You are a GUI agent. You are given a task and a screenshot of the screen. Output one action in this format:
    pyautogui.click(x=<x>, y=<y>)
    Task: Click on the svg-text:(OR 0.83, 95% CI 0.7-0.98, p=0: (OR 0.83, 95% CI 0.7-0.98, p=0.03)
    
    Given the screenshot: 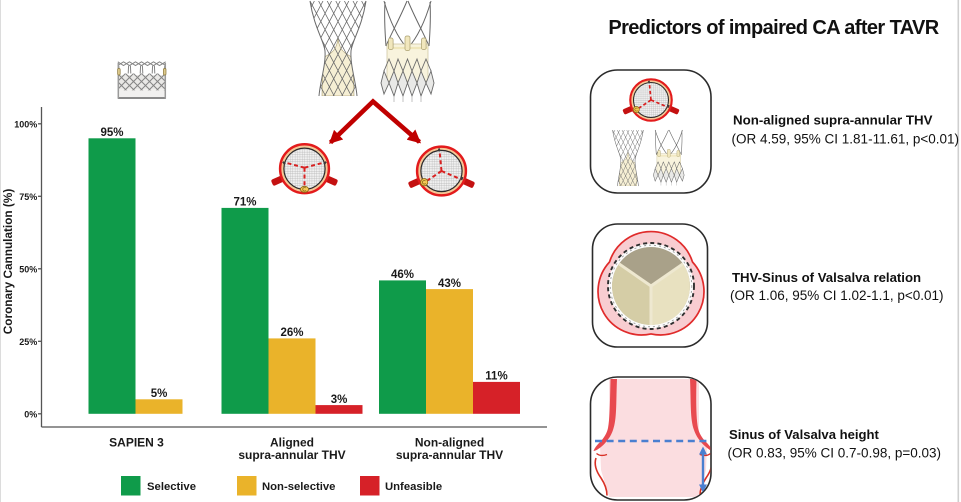 What is the action you would take?
    pyautogui.click(x=835, y=452)
    